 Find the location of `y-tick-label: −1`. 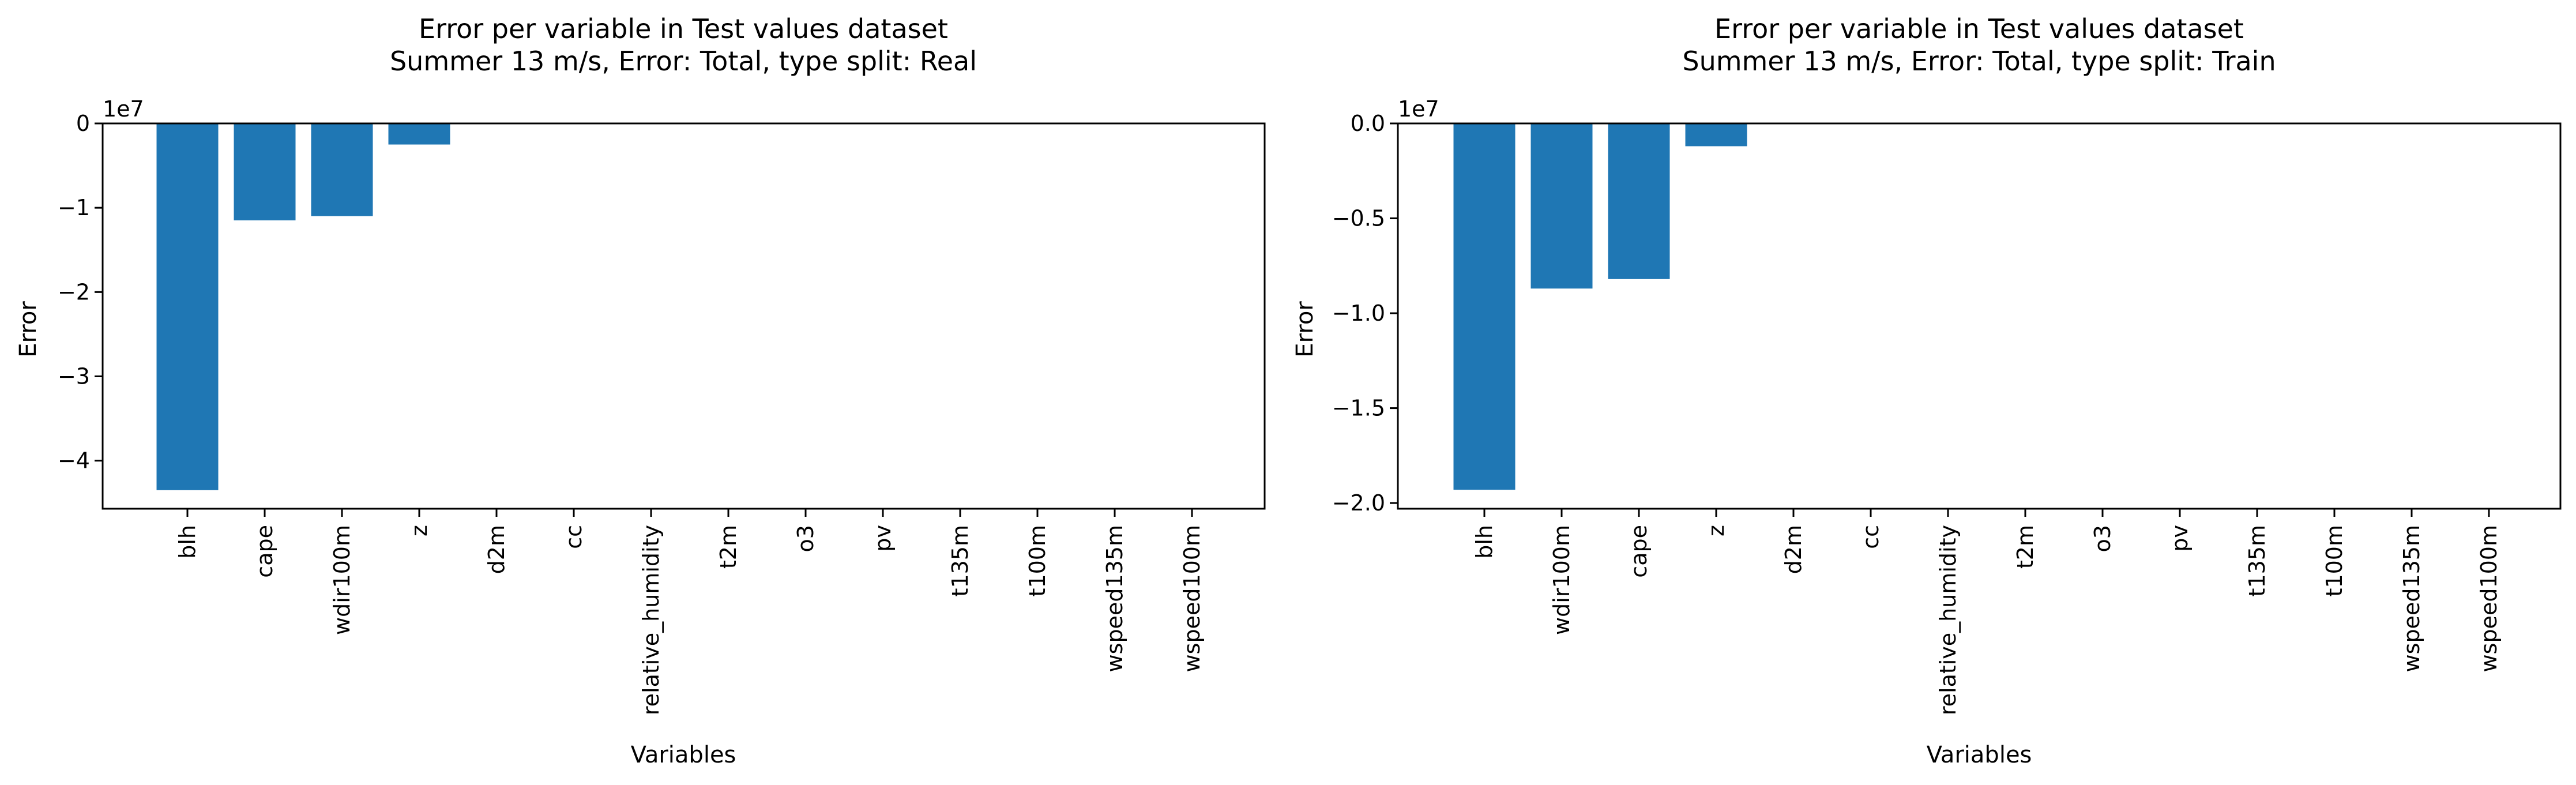

y-tick-label: −1 is located at coordinates (74, 208).